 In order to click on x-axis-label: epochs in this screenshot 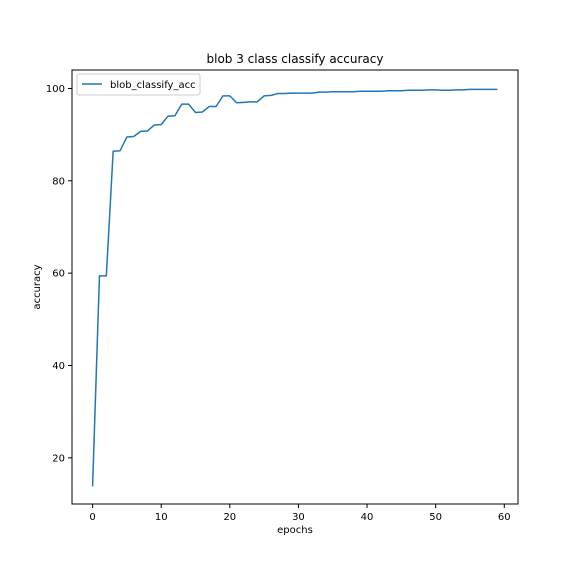, I will do `click(295, 530)`.